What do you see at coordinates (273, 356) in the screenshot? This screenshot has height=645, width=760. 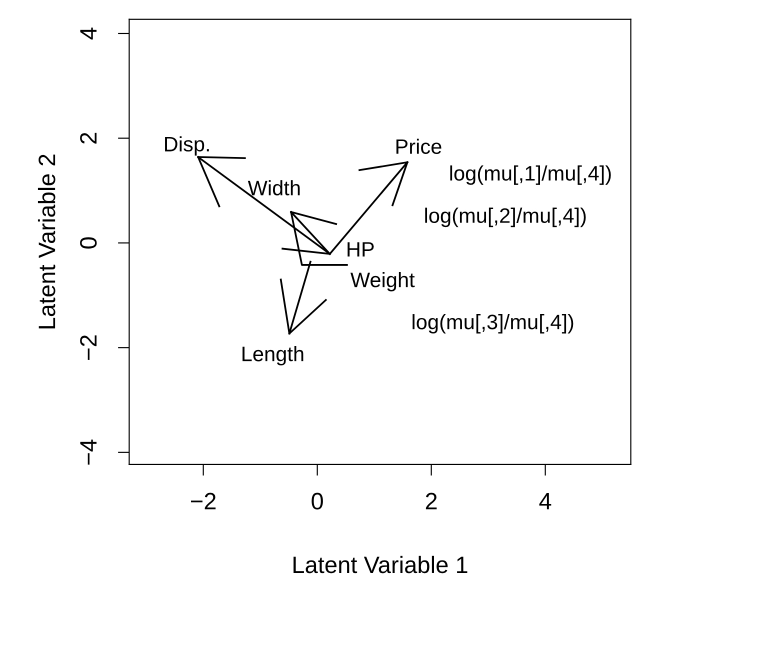 I see `annotation: Length` at bounding box center [273, 356].